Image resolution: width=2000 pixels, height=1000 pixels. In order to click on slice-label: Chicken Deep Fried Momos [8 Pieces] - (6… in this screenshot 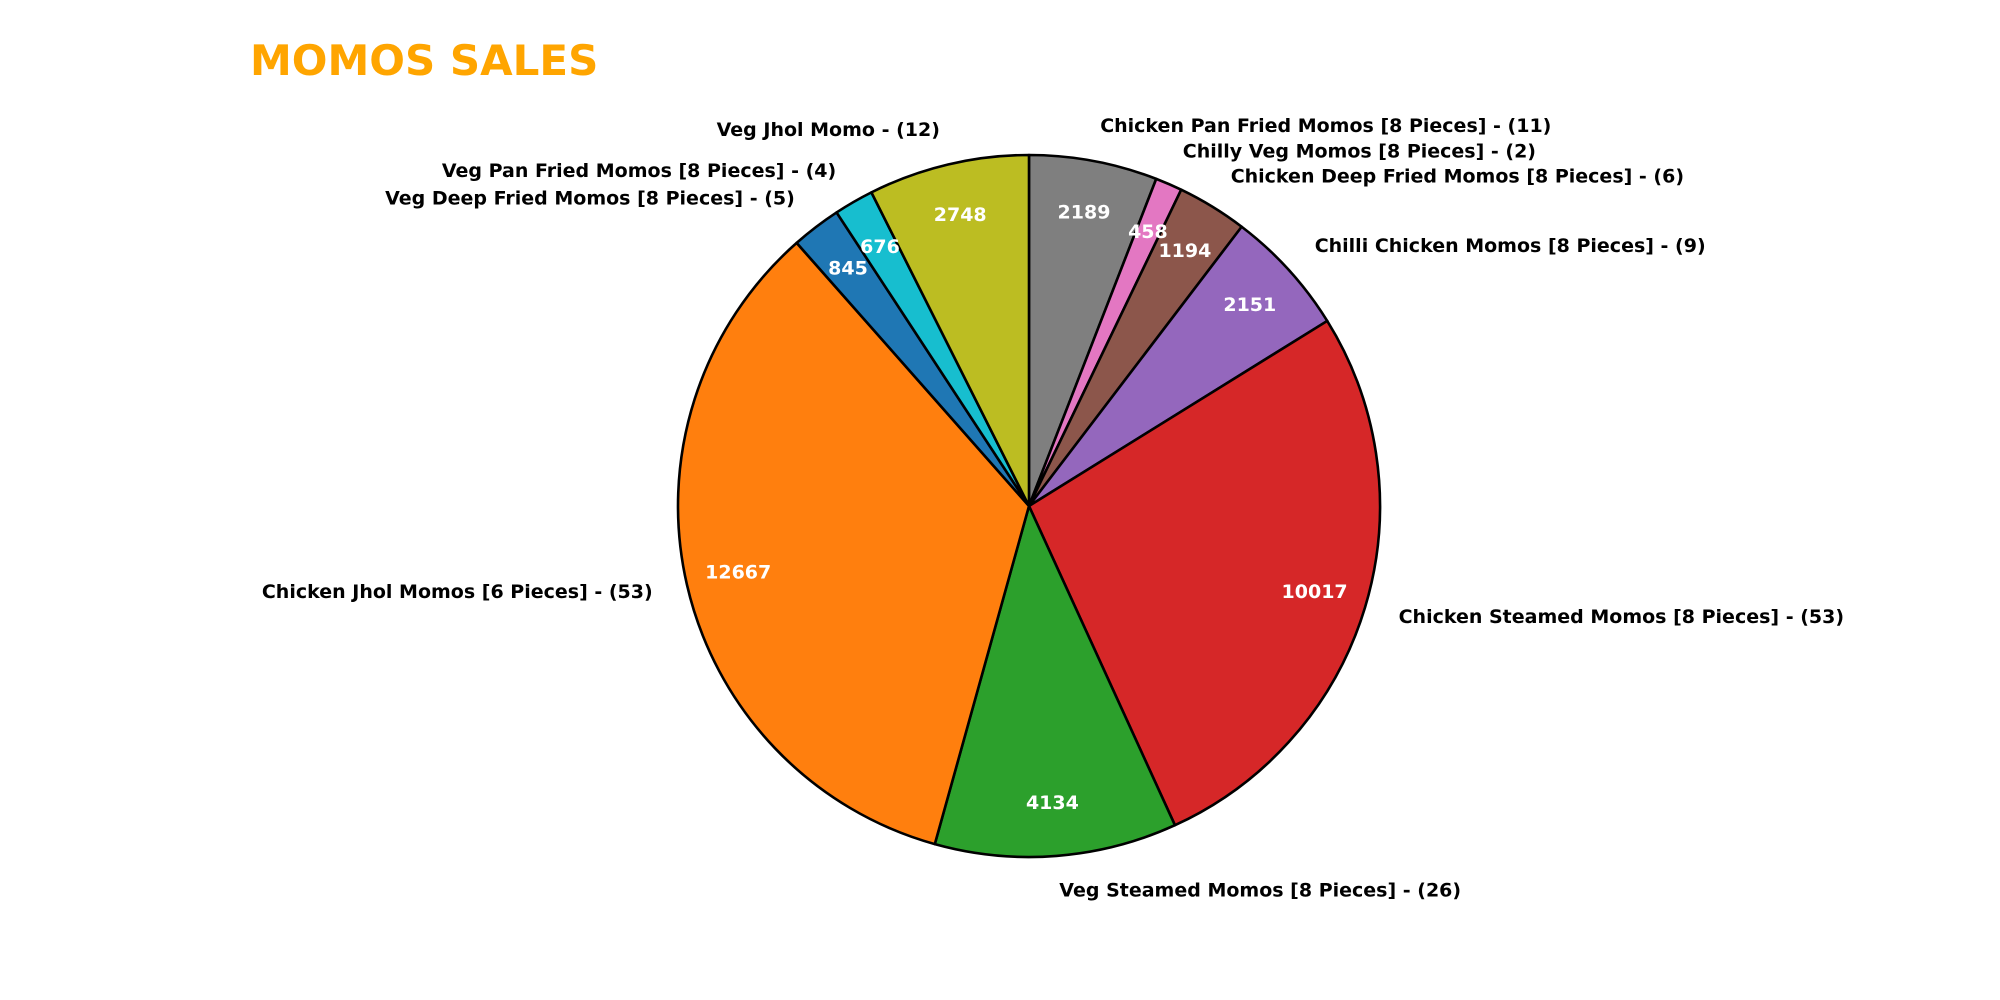, I will do `click(1457, 176)`.